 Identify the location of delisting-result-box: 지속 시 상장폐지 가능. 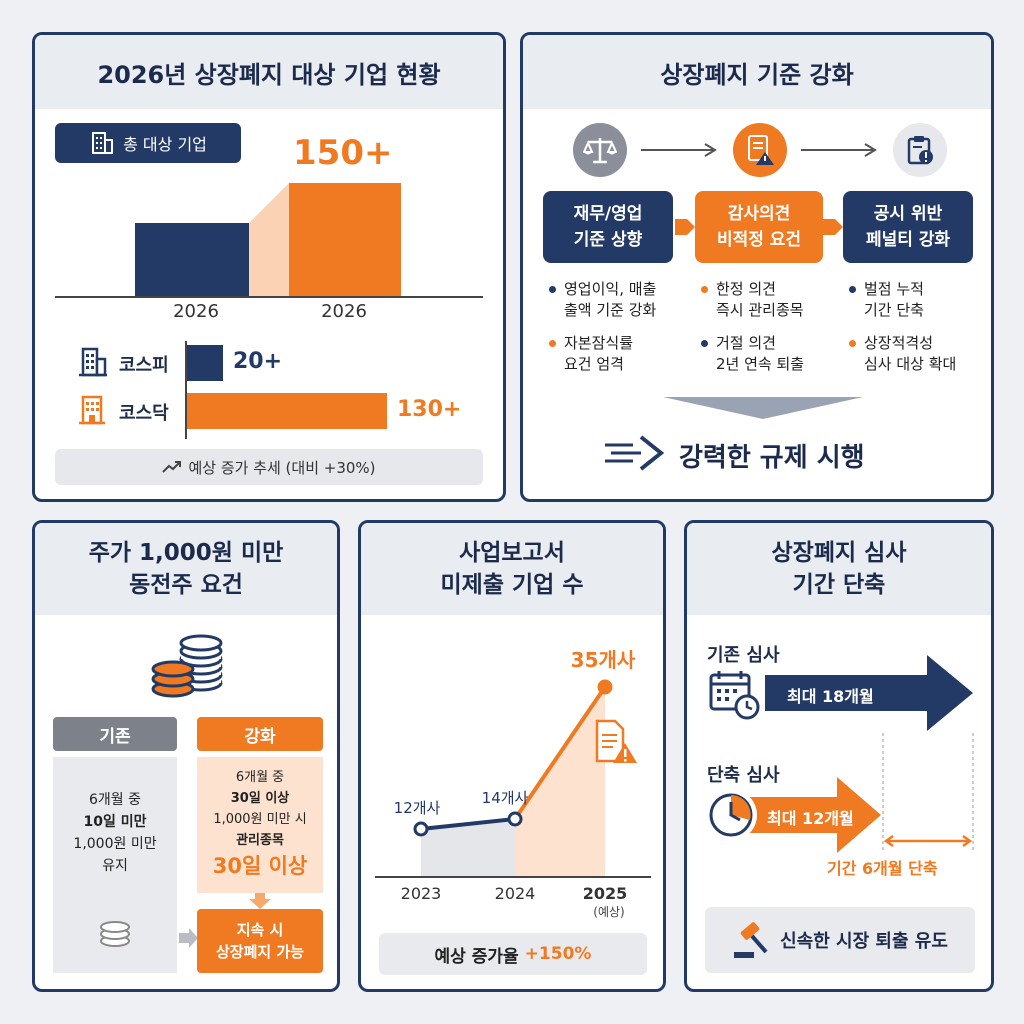
(260, 941).